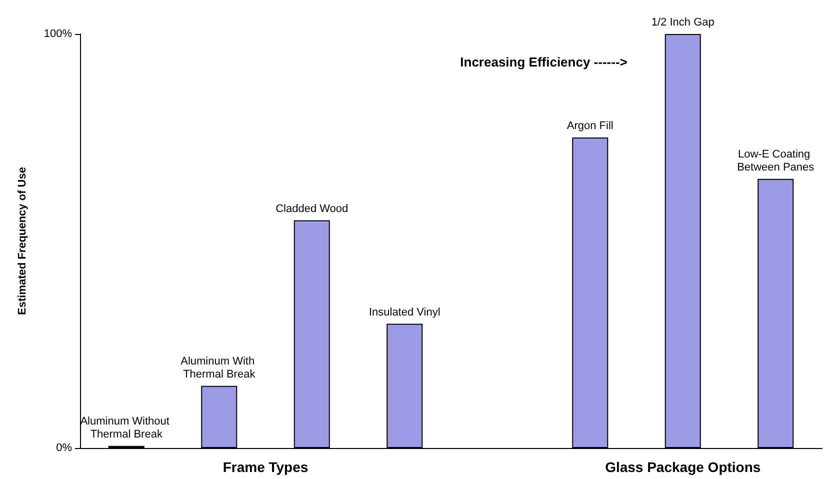  Describe the element at coordinates (58, 34) in the screenshot. I see `y-tick-label: 100%` at that location.